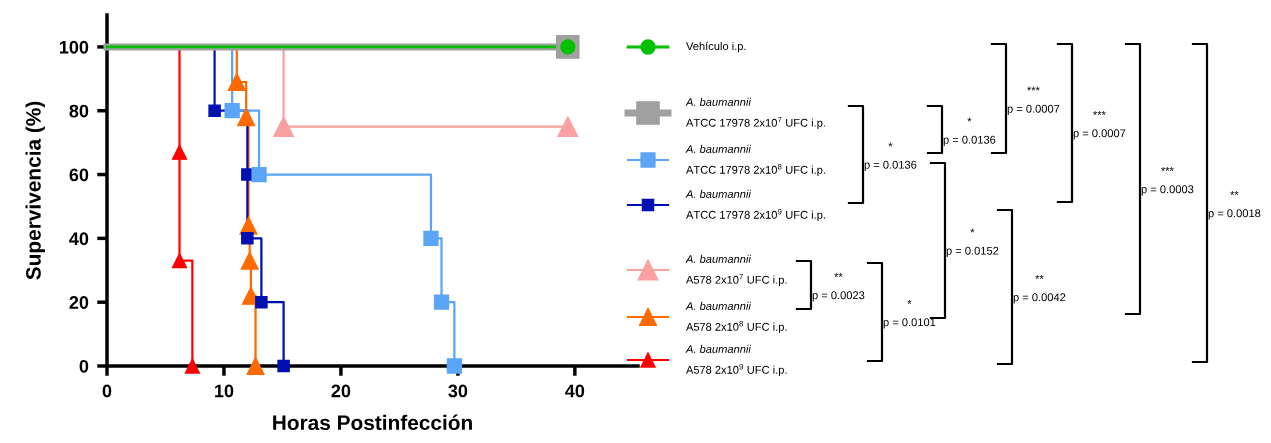 The width and height of the screenshot is (1271, 443). What do you see at coordinates (79, 111) in the screenshot?
I see `y-tick-label: 80` at bounding box center [79, 111].